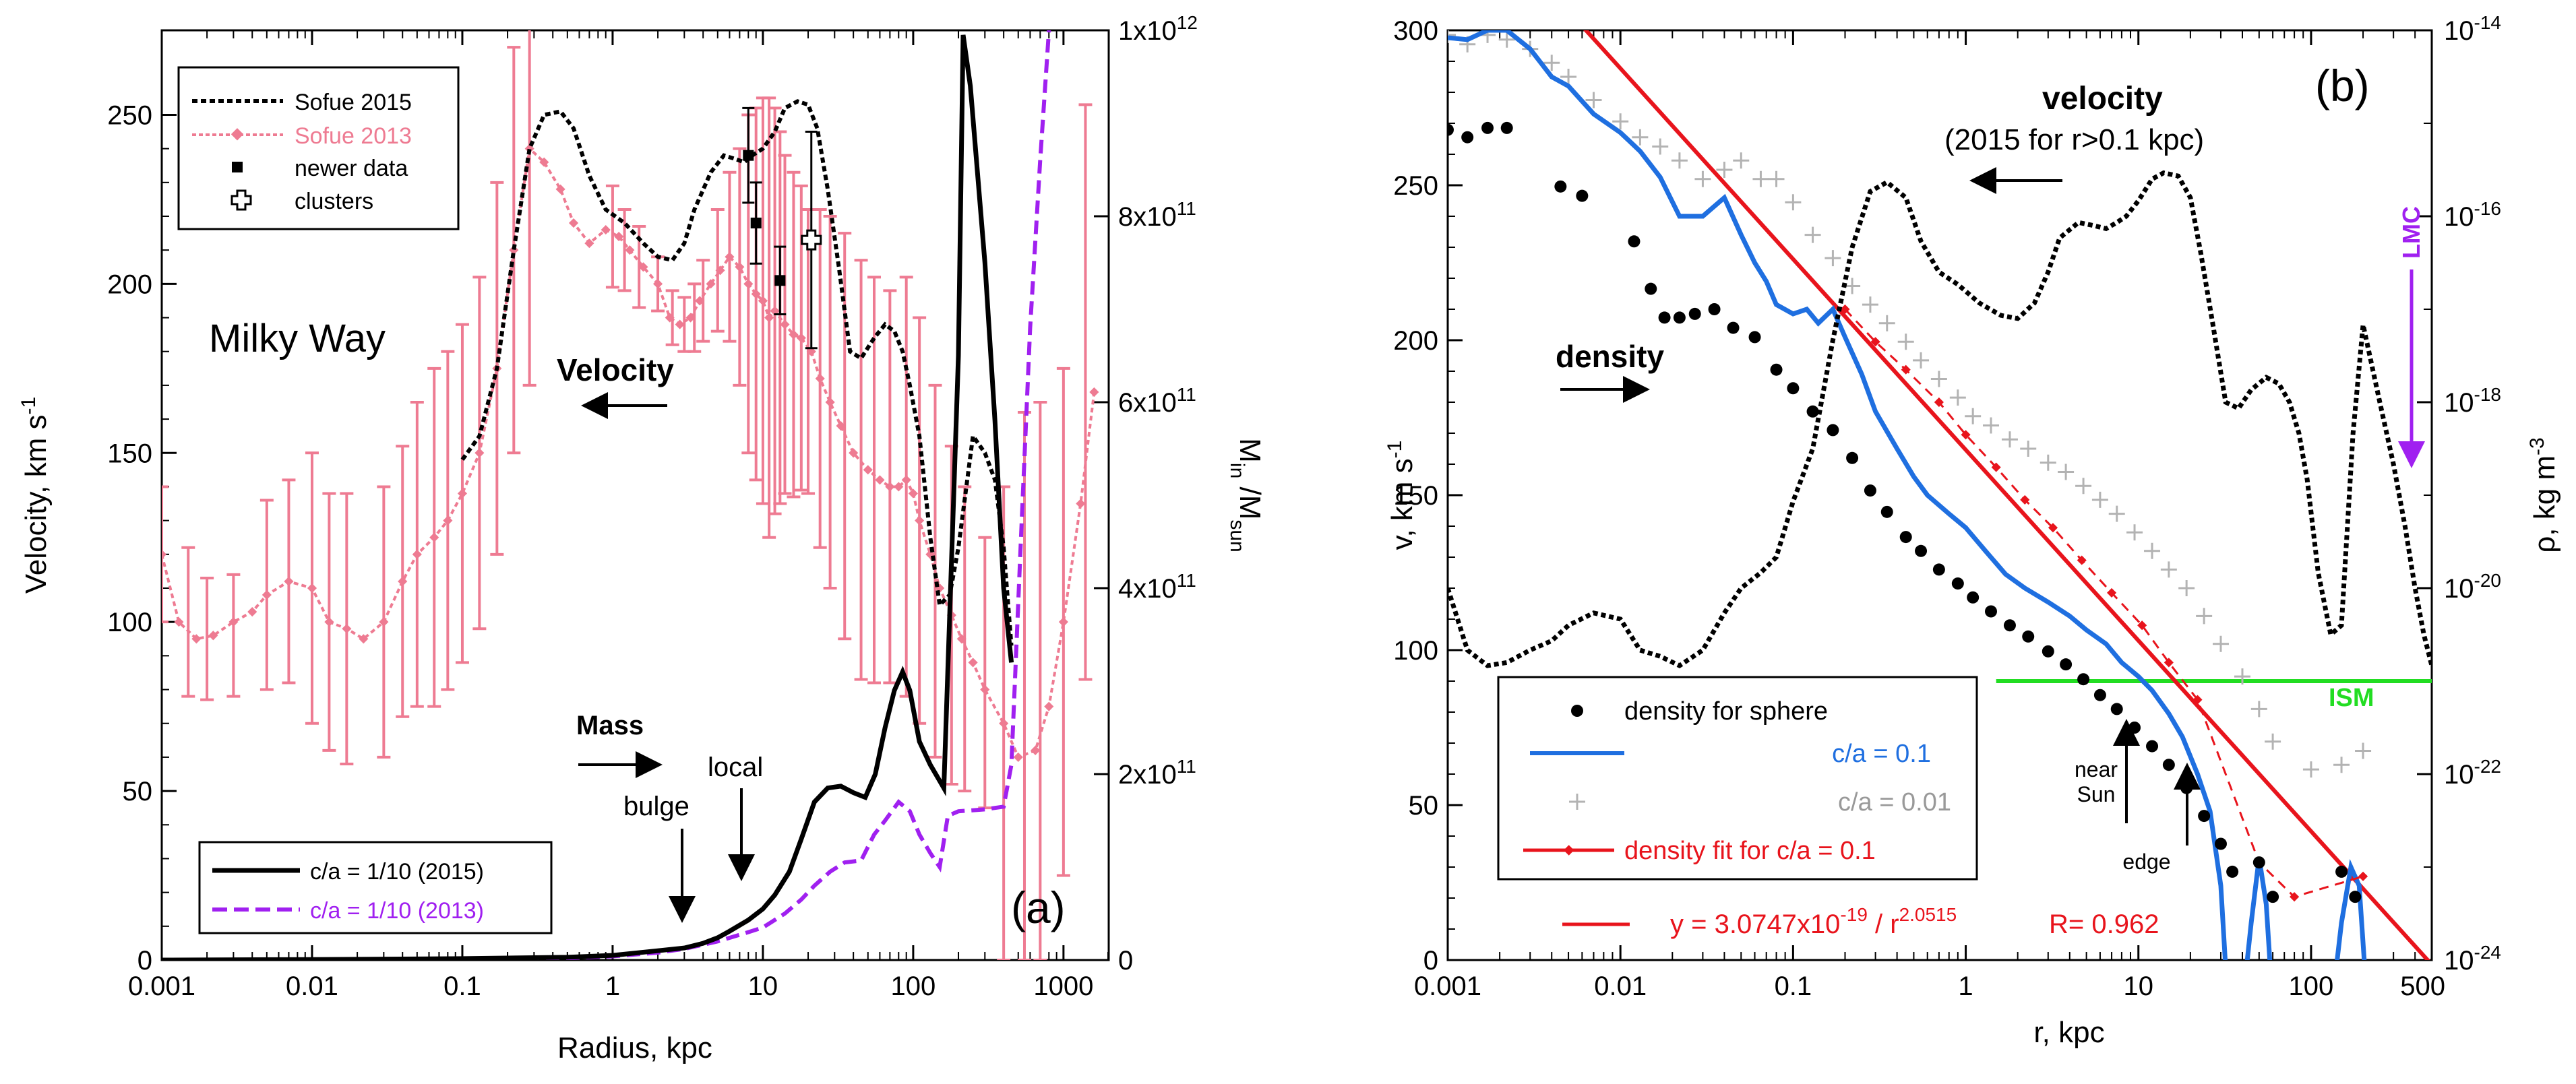 The width and height of the screenshot is (2576, 1084). Describe the element at coordinates (2311, 986) in the screenshot. I see `b-xtick-label: 100` at that location.